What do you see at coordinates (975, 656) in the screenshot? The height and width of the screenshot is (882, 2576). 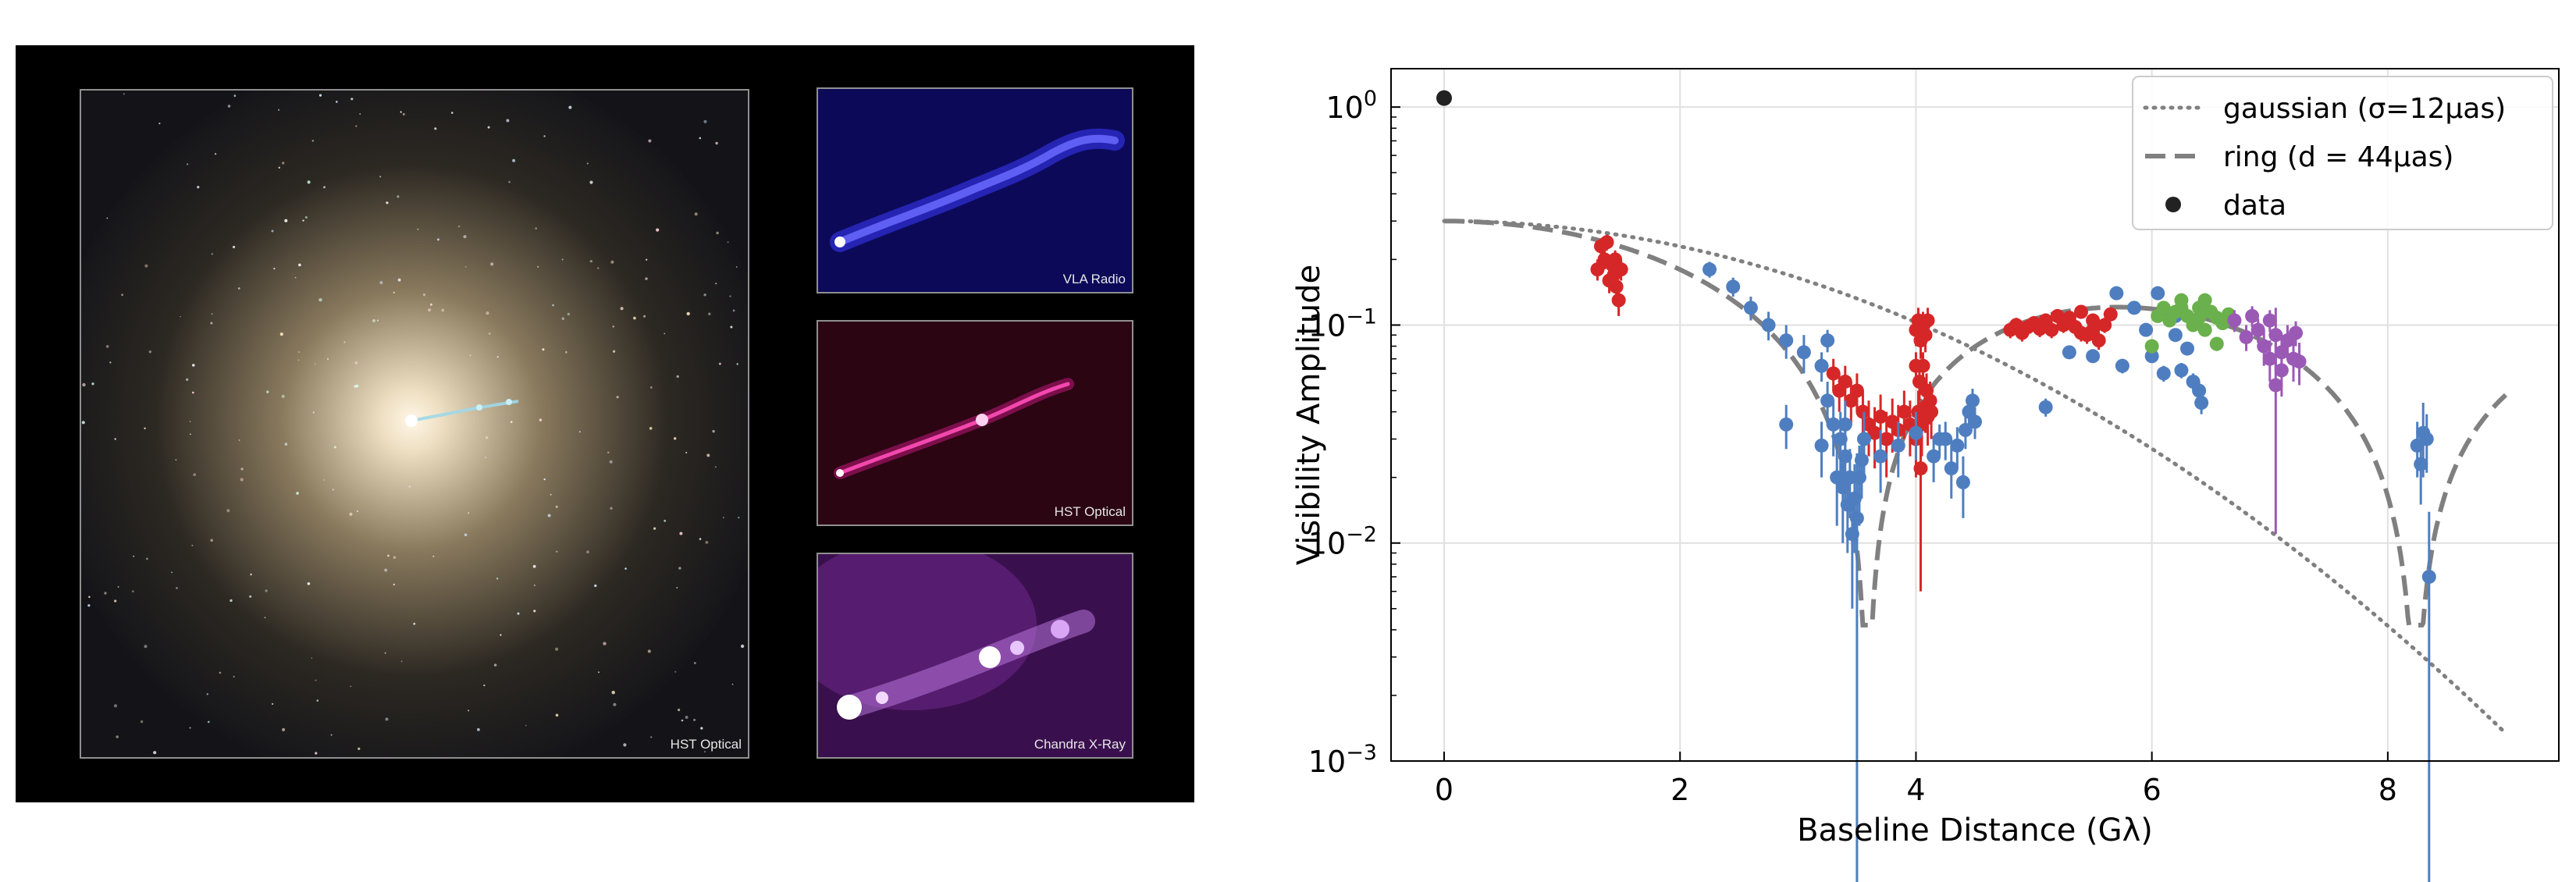 I see `chandra-xray-image: Chandra X-Ray` at bounding box center [975, 656].